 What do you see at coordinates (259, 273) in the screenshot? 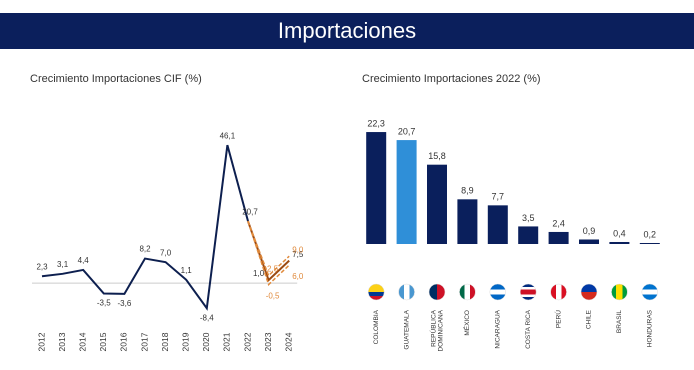
I see `value-label: 1,0` at bounding box center [259, 273].